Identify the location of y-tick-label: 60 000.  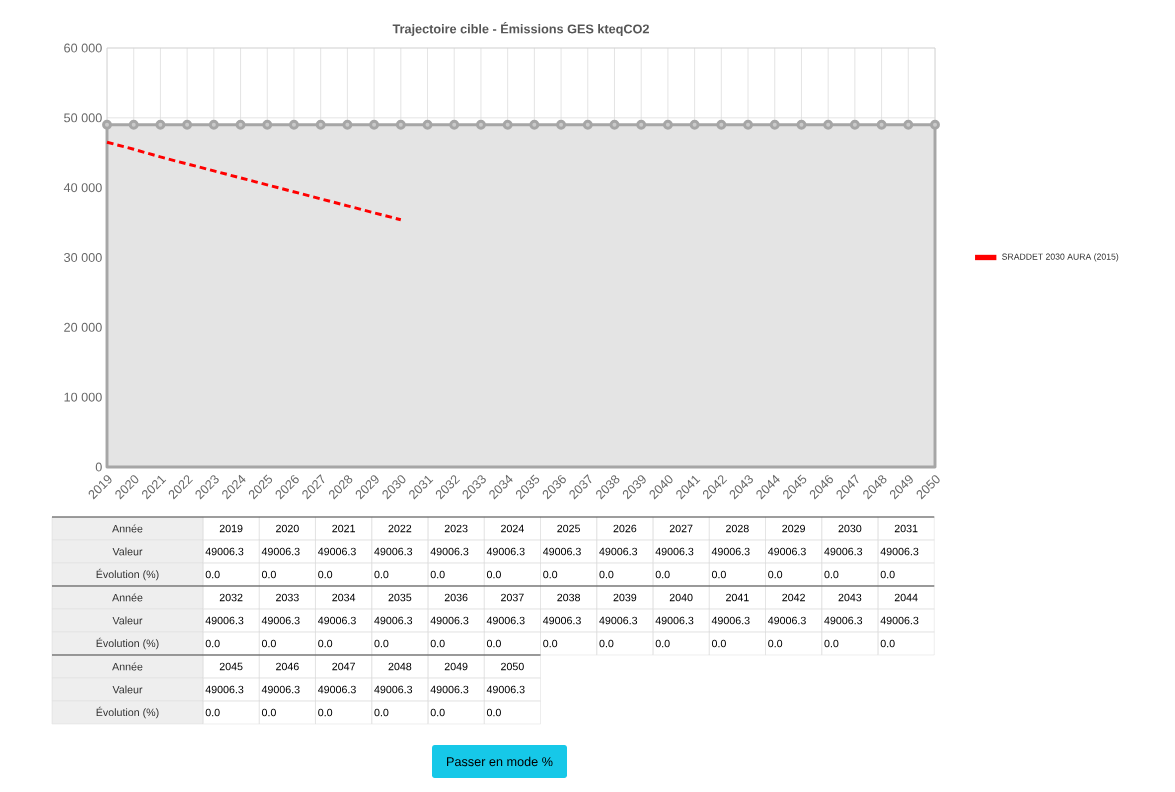
(83, 48).